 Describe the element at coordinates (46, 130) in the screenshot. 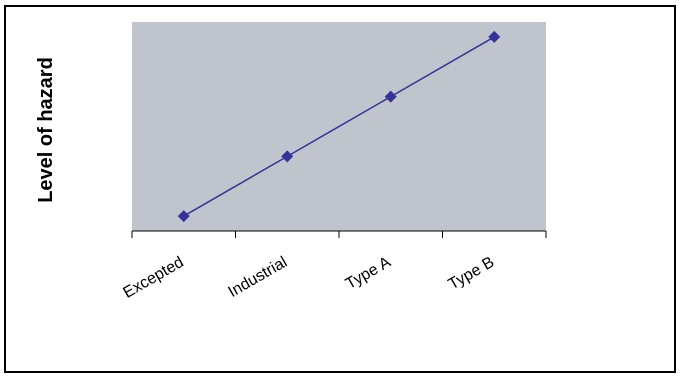

I see `y-axis-title: Level of hazard` at that location.